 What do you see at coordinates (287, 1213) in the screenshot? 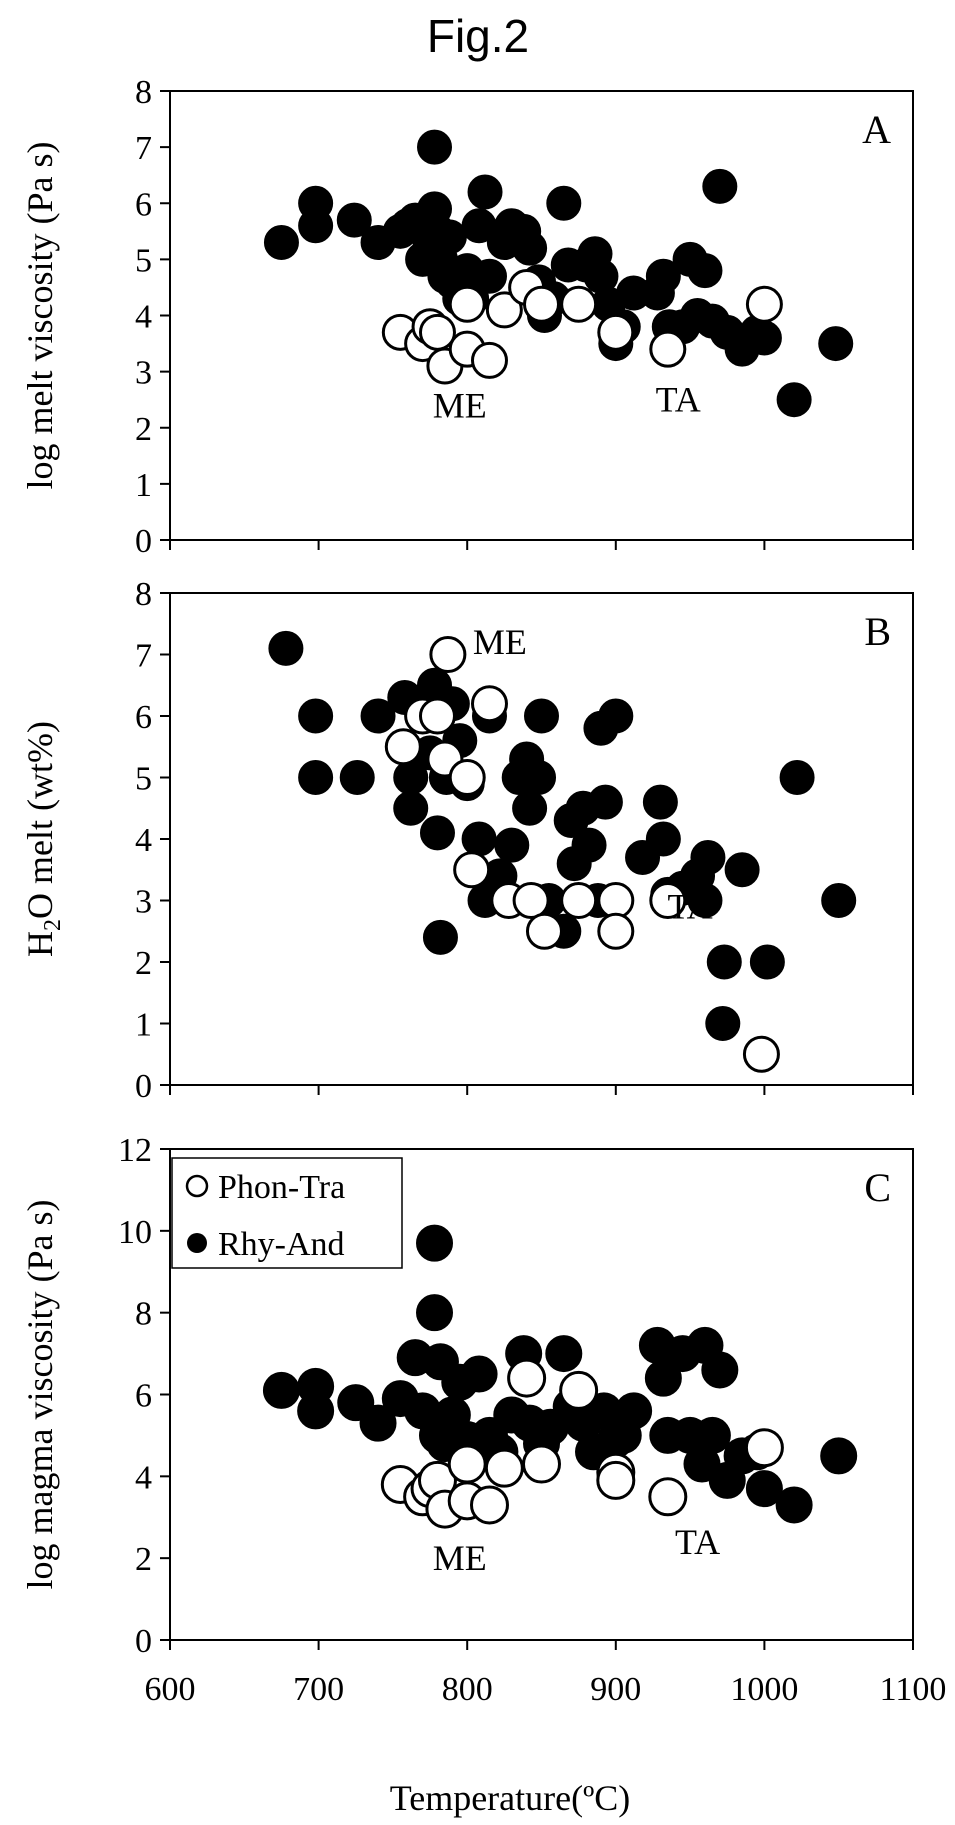
I see `legend-box` at bounding box center [287, 1213].